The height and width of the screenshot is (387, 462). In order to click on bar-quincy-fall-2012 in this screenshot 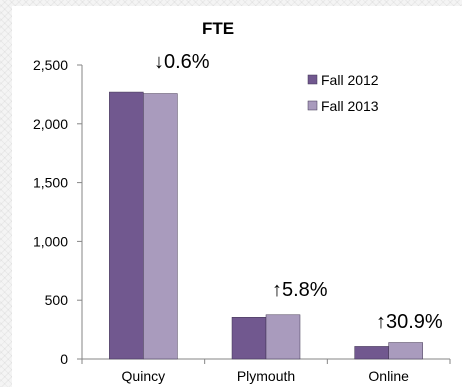, I will do `click(126, 225)`.